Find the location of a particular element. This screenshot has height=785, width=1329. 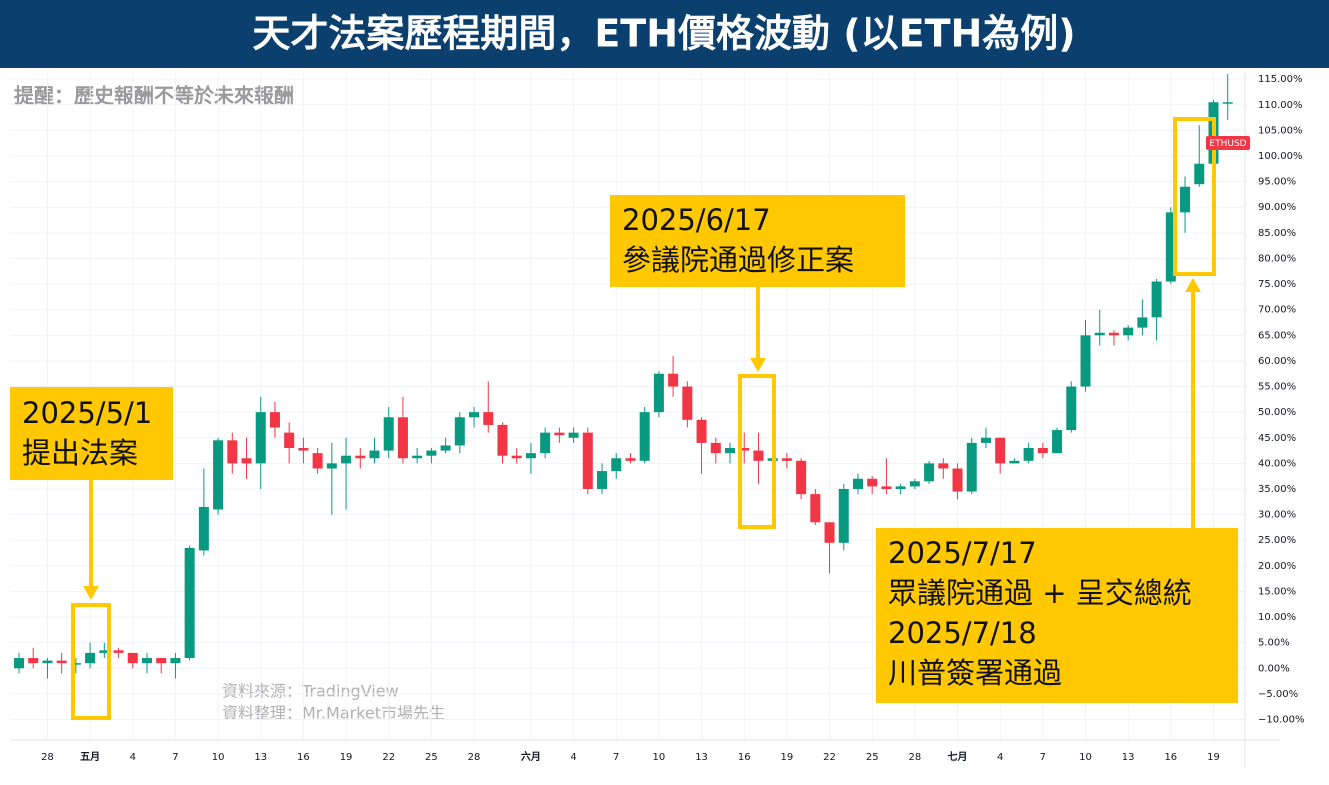

x-tick-label: 六月 is located at coordinates (531, 756).